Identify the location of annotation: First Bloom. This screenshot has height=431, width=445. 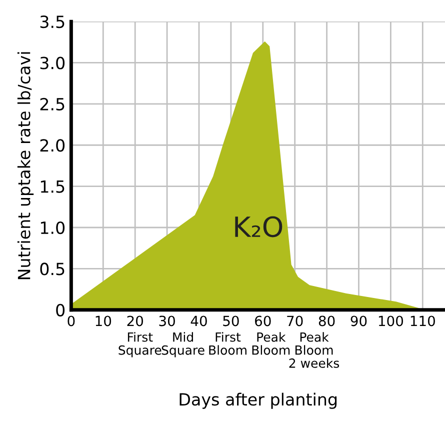
(227, 343).